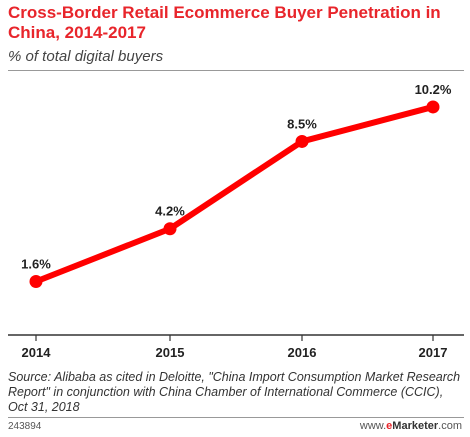  What do you see at coordinates (450, 426) in the screenshot?
I see `brand-suffix: .com` at bounding box center [450, 426].